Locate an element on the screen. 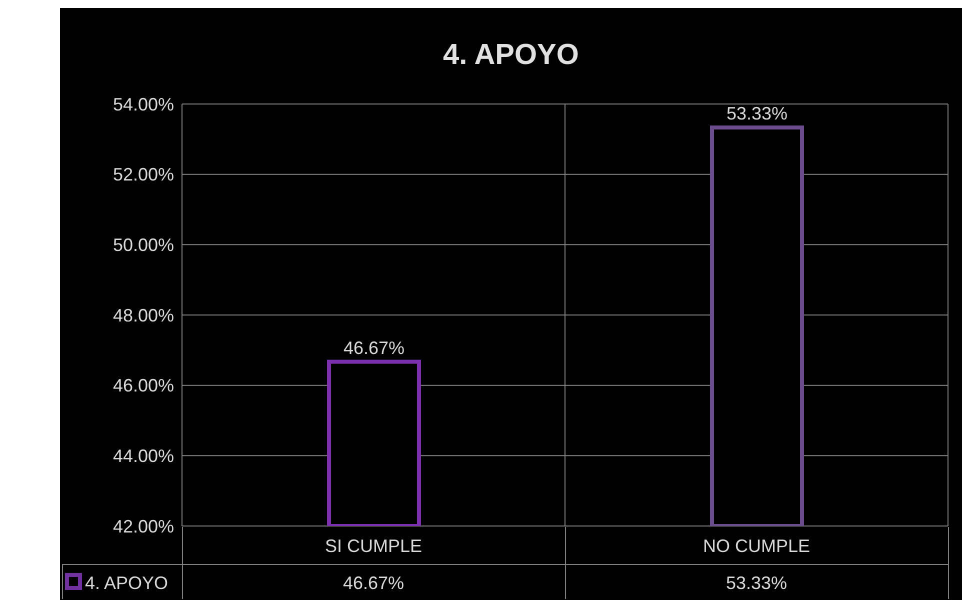 This screenshot has width=964, height=608. x-tick-label: NO CUMPLE is located at coordinates (756, 546).